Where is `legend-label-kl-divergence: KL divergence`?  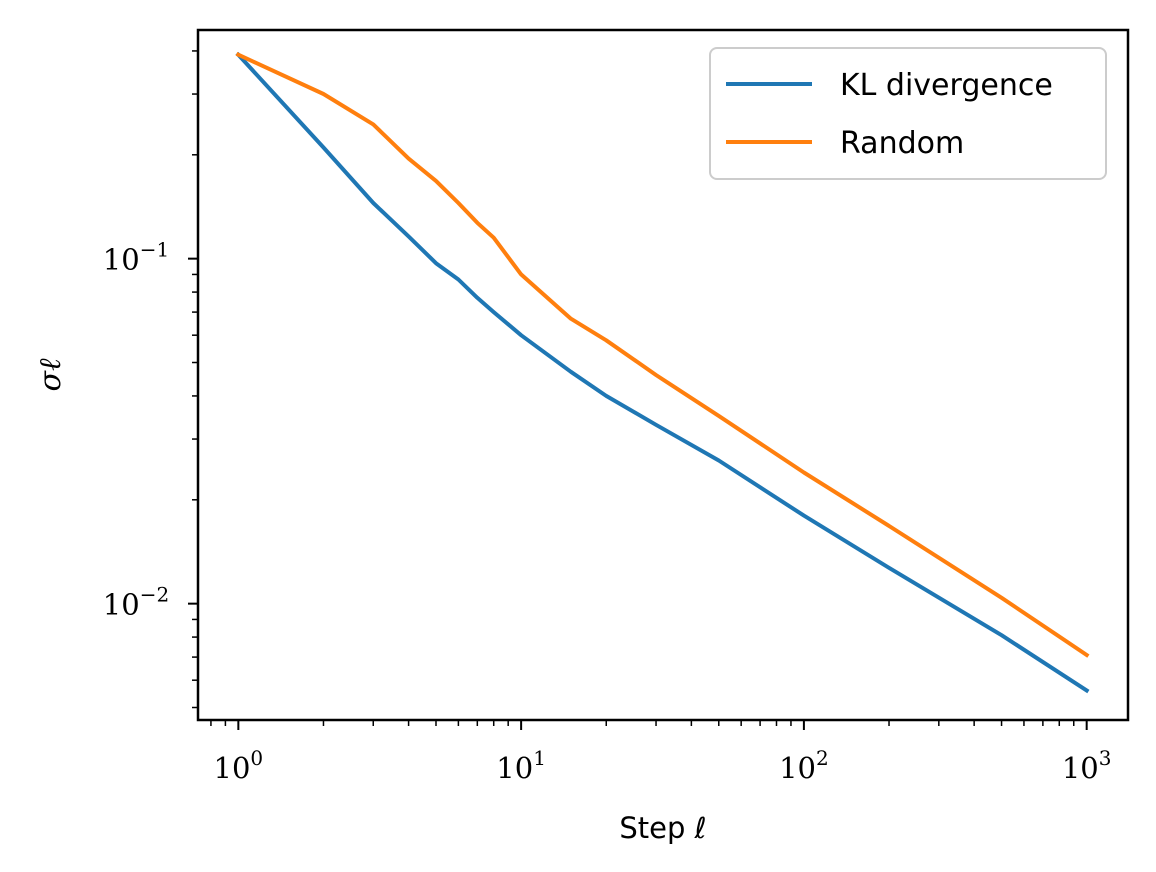
legend-label-kl-divergence: KL divergence is located at coordinates (946, 85).